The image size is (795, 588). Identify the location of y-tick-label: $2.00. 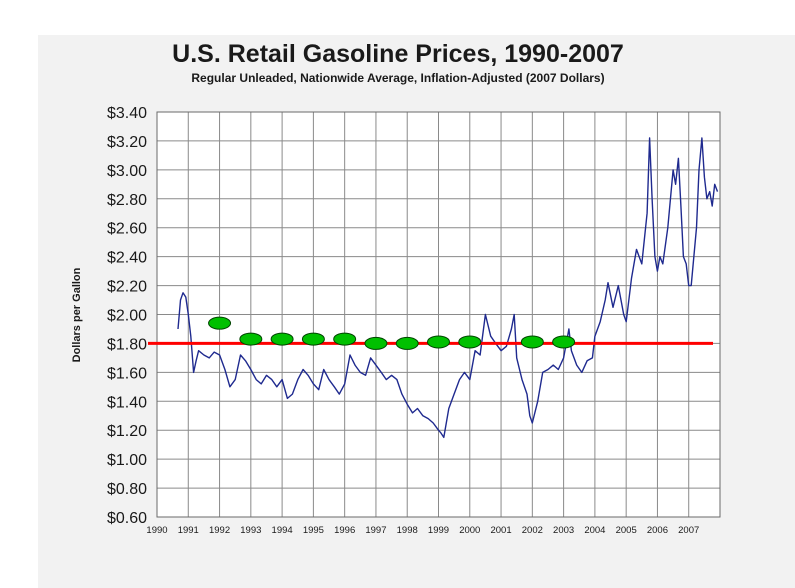
(127, 316).